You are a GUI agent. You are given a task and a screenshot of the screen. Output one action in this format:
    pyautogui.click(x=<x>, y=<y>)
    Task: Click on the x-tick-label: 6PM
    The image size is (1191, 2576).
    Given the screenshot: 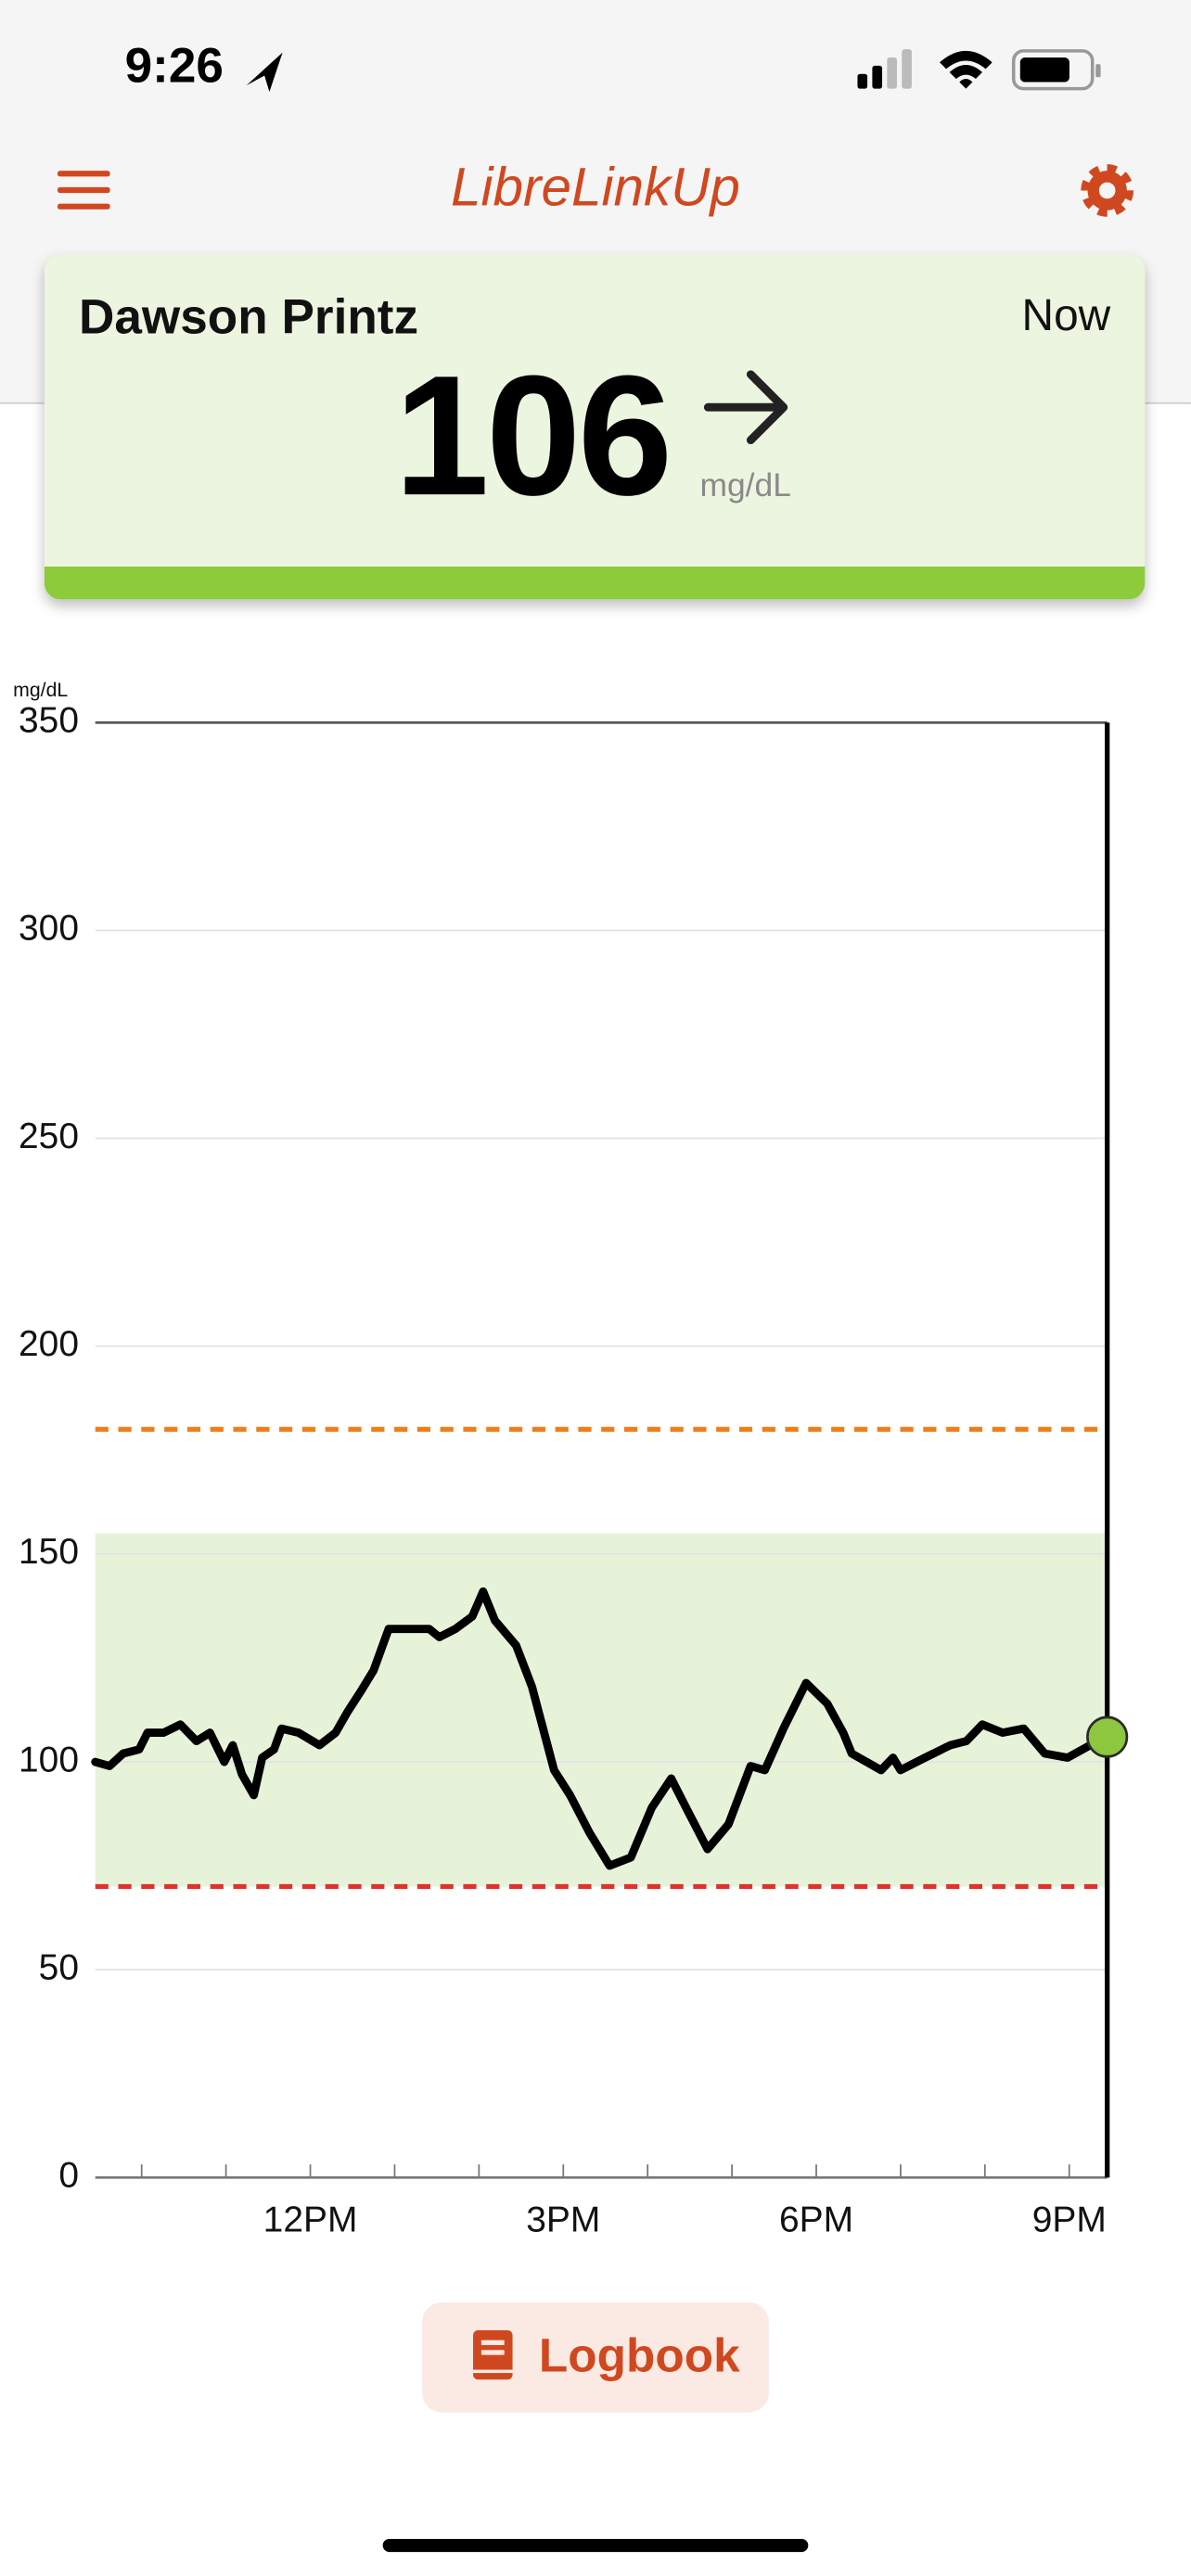 What is the action you would take?
    pyautogui.click(x=816, y=2219)
    